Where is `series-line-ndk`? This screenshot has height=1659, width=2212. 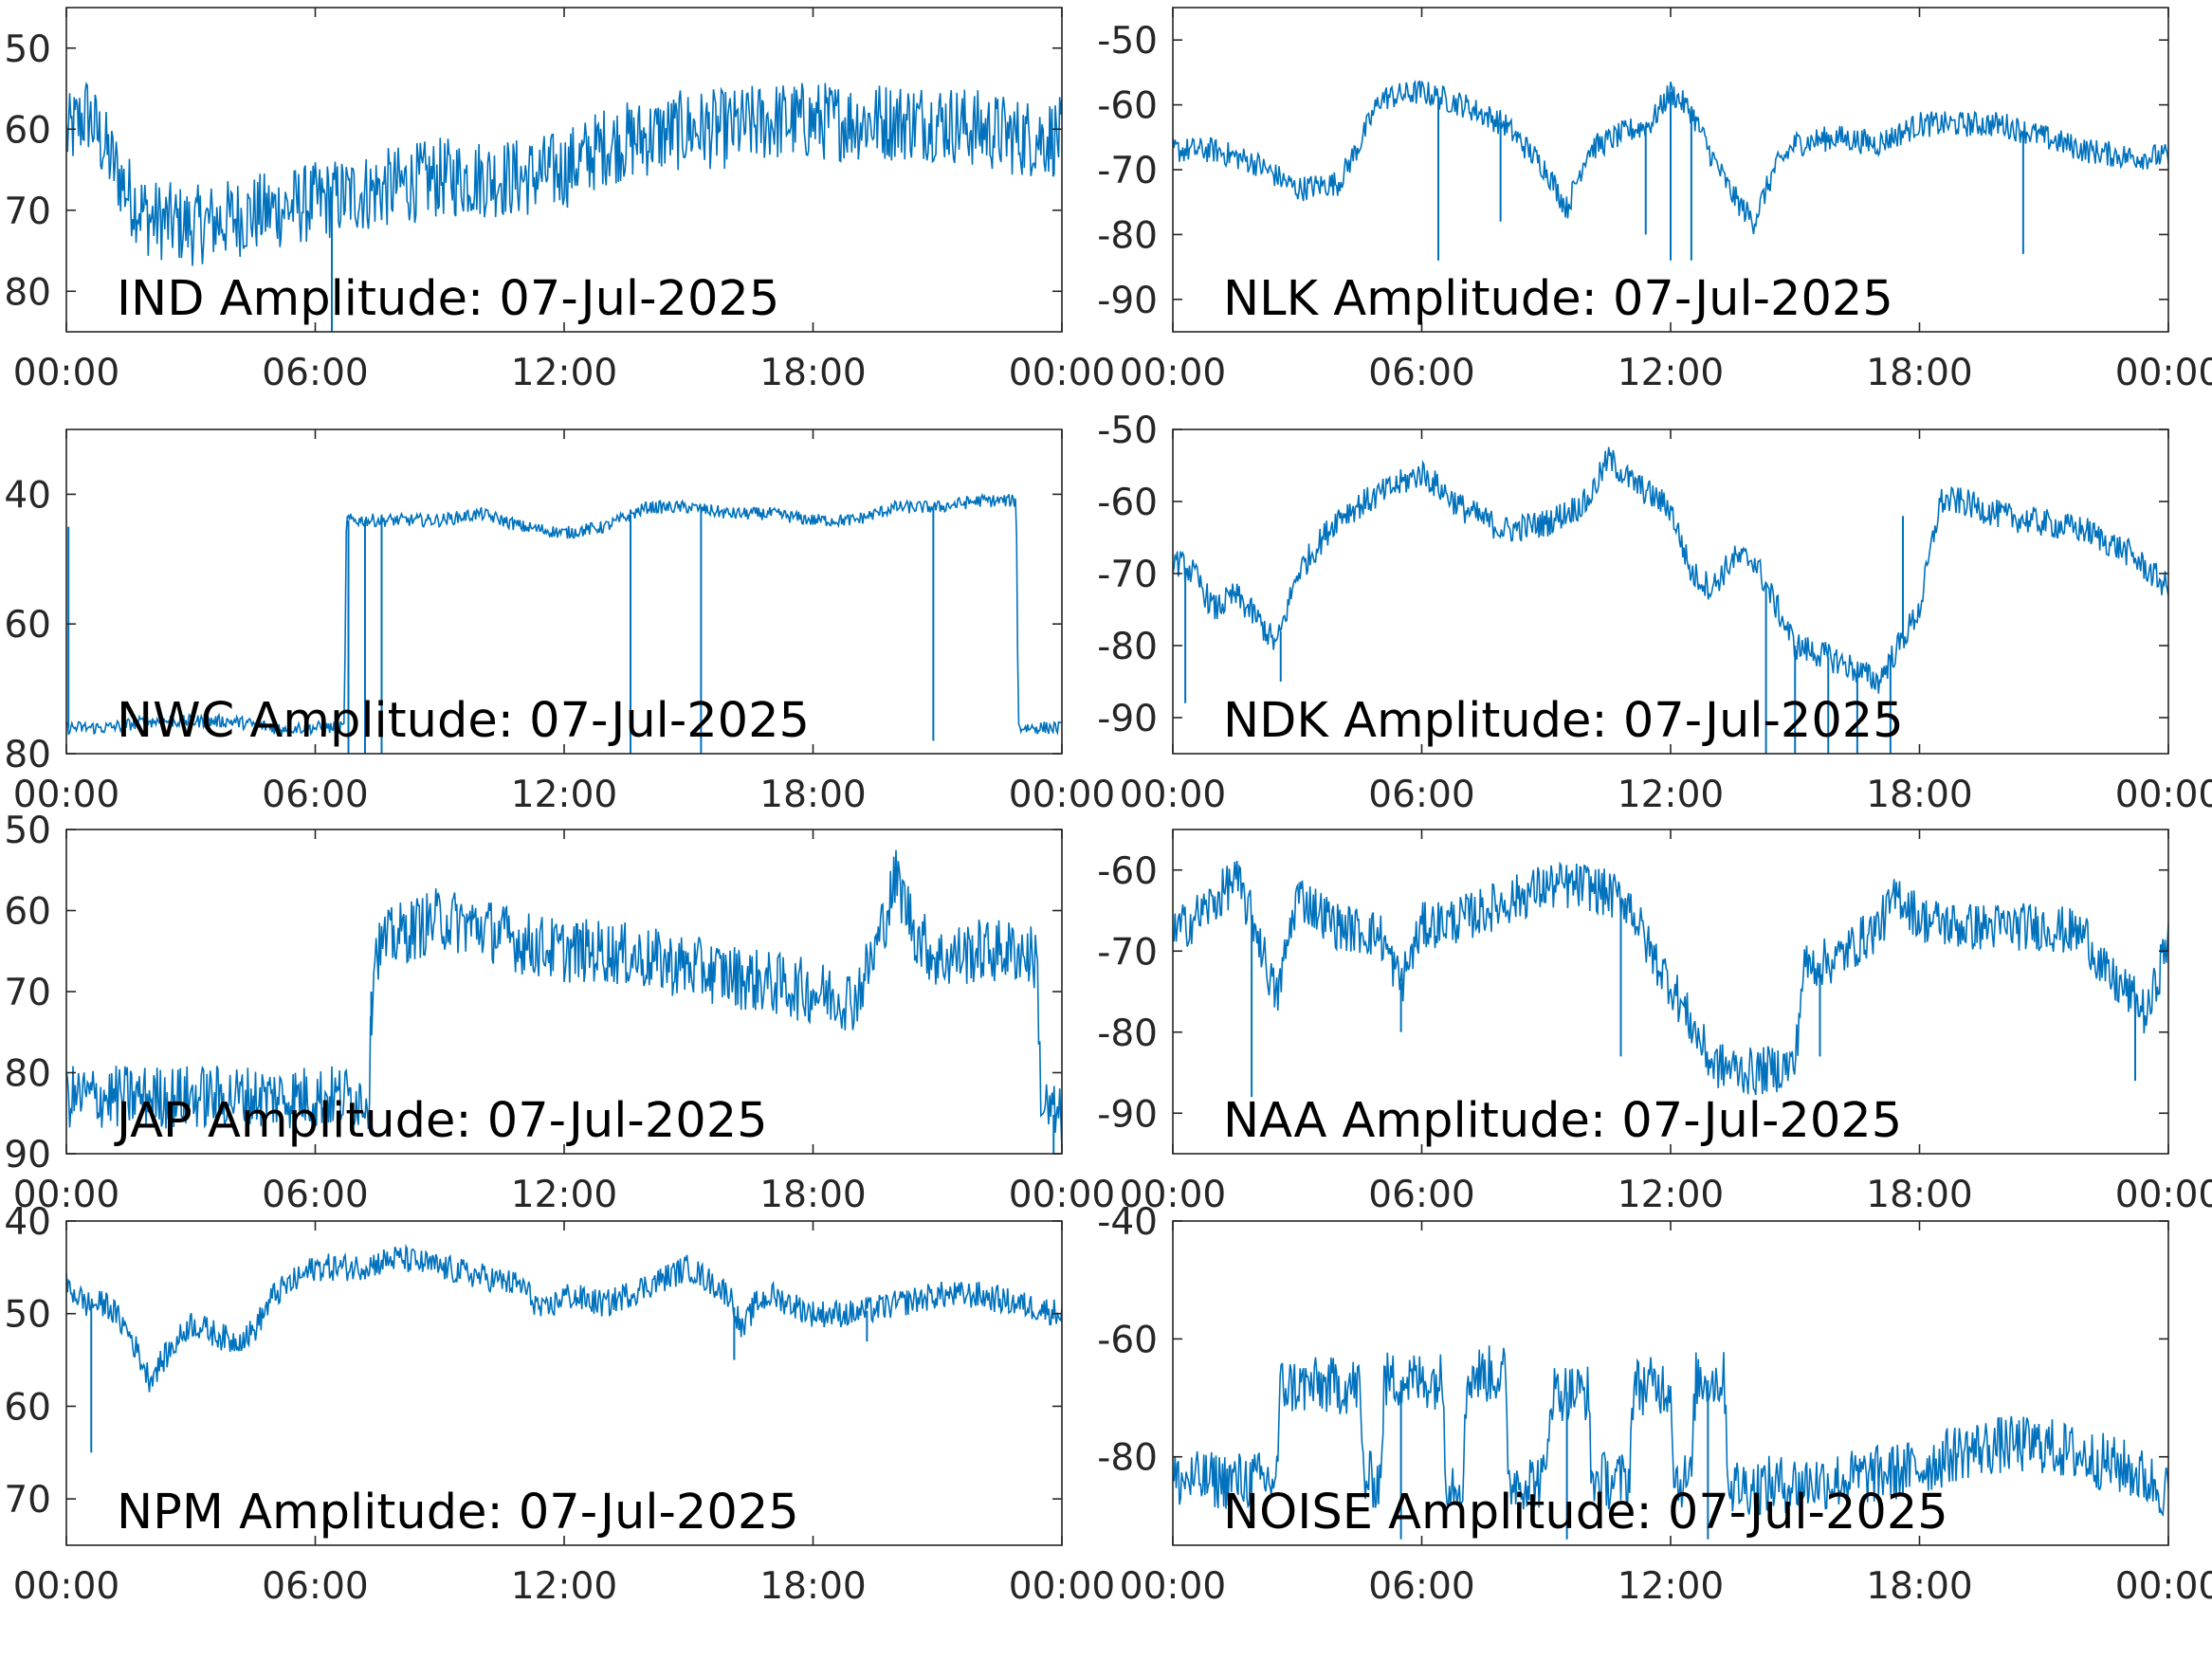
series-line-ndk is located at coordinates (1670, 570).